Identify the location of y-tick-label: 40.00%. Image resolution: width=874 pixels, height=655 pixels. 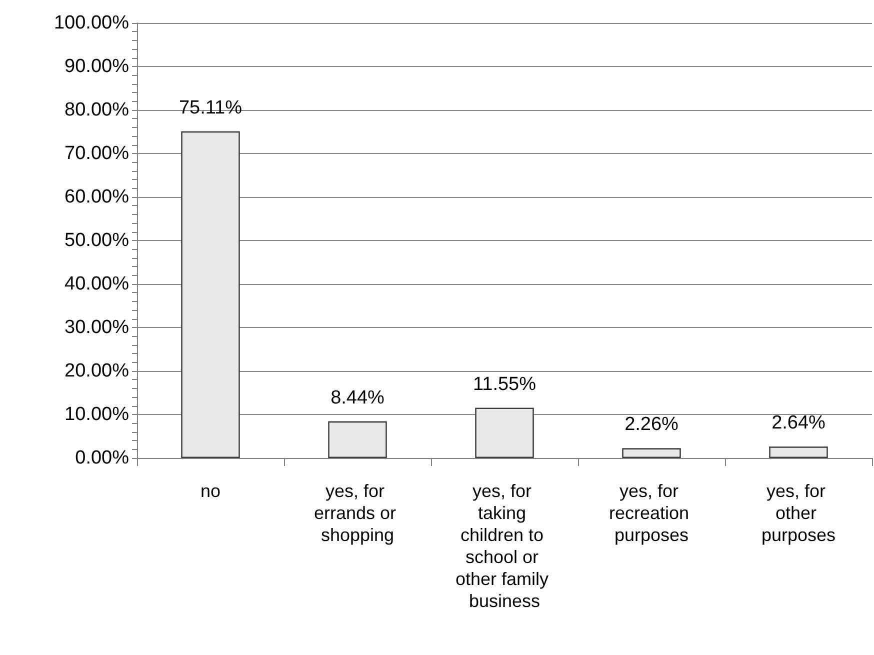
(97, 284).